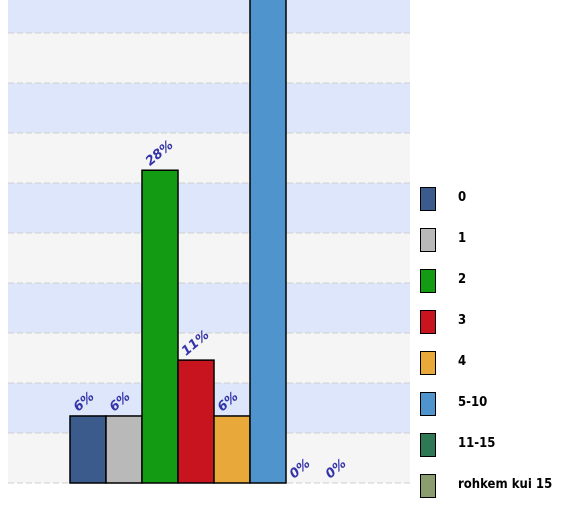 This screenshot has height=512, width=572. What do you see at coordinates (495, 204) in the screenshot?
I see `legend-item: 0` at bounding box center [495, 204].